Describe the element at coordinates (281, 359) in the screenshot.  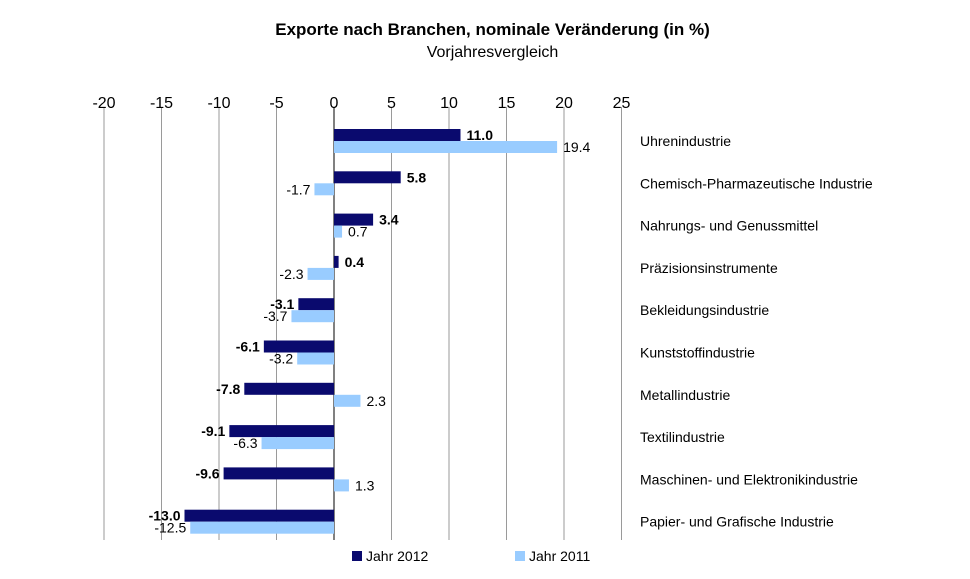
I see `data-label-2011: -3.2` at that location.